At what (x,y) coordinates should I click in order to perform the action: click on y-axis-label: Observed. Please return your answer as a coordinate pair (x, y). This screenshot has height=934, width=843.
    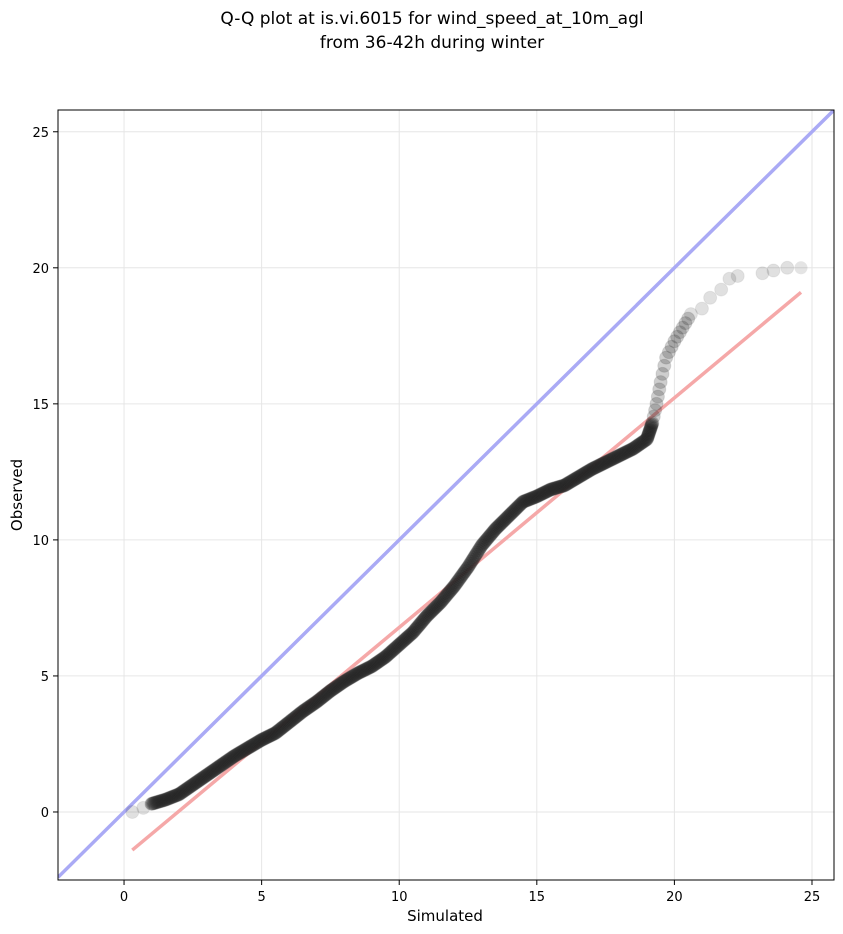
    Looking at the image, I should click on (17, 495).